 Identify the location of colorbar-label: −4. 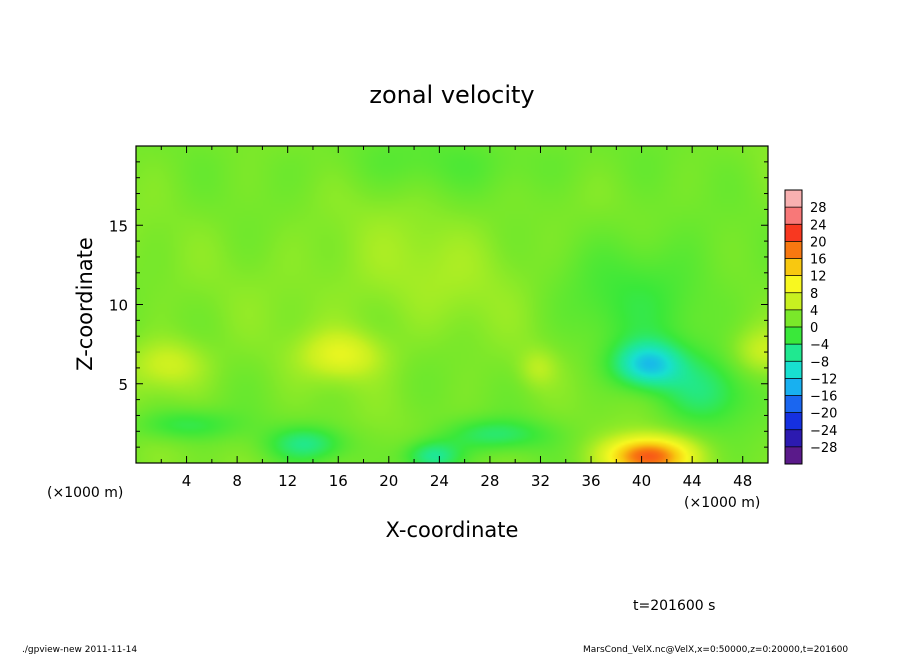
(819, 345).